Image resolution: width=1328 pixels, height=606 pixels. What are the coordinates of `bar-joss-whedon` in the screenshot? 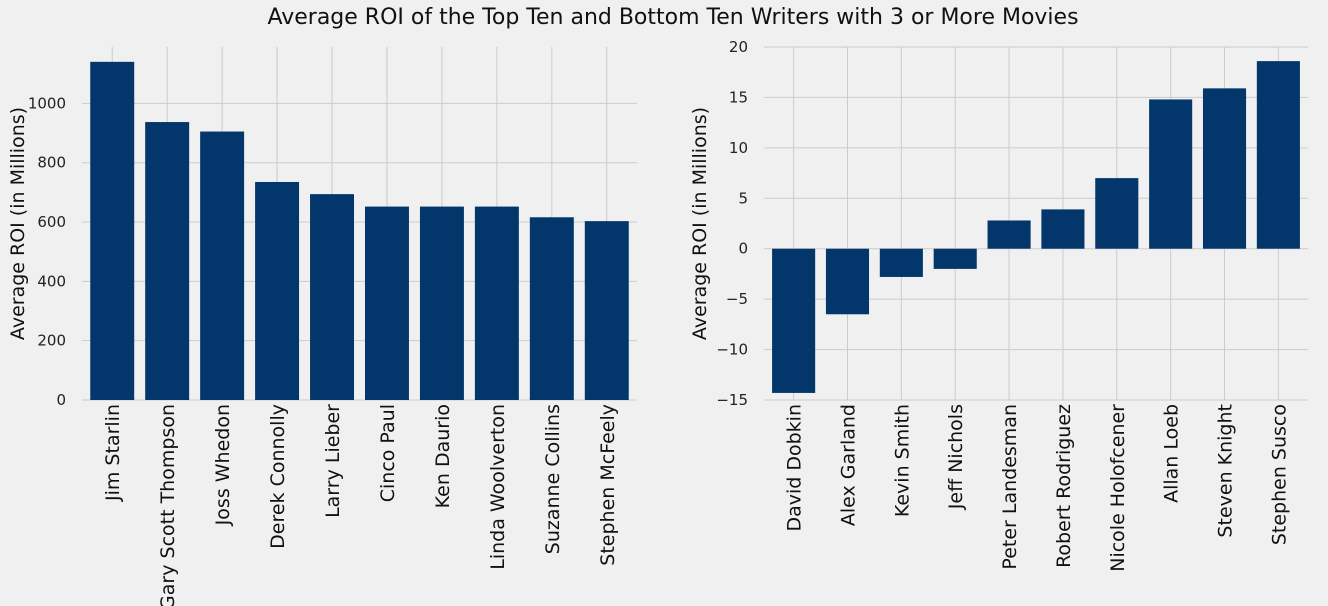 It's located at (222, 265).